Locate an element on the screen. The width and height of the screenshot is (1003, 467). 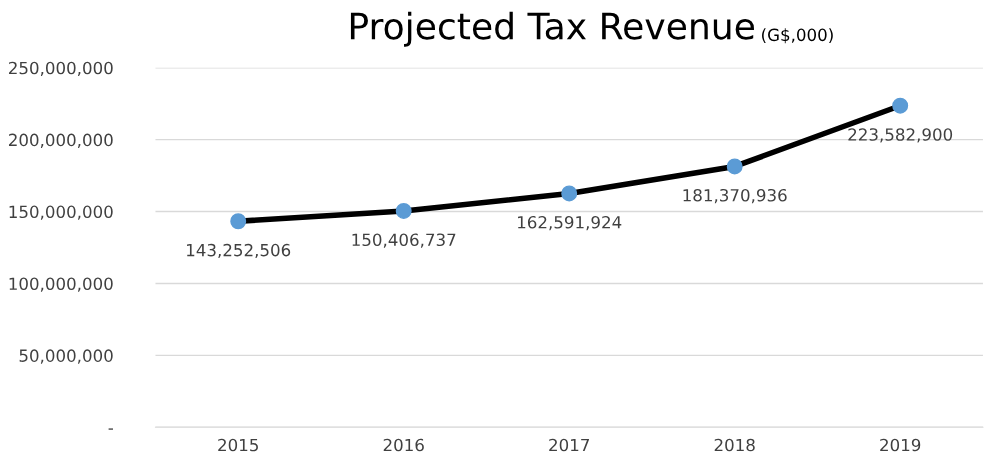
x-tick-label: 2017 is located at coordinates (569, 445).